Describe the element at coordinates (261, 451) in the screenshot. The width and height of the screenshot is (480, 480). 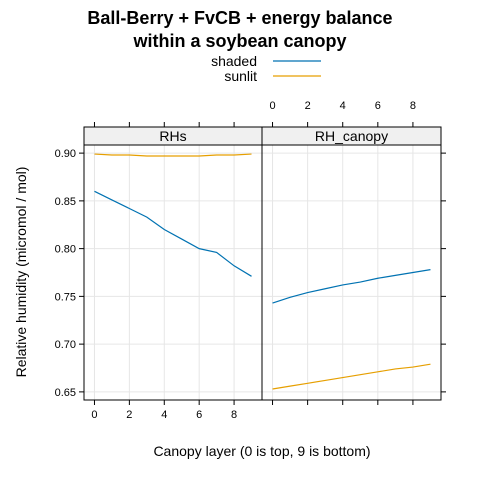
I see `x-axis-label: Canopy layer (0 is top, 9 is bottom)` at that location.